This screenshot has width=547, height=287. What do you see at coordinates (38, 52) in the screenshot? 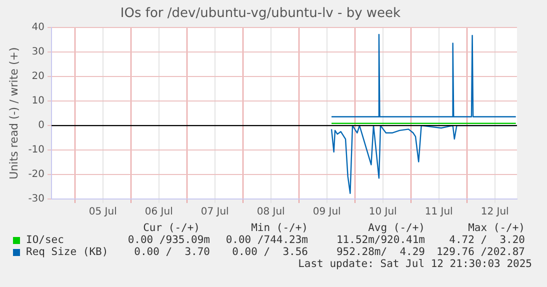
I see `y-tick-label: 30` at bounding box center [38, 52].